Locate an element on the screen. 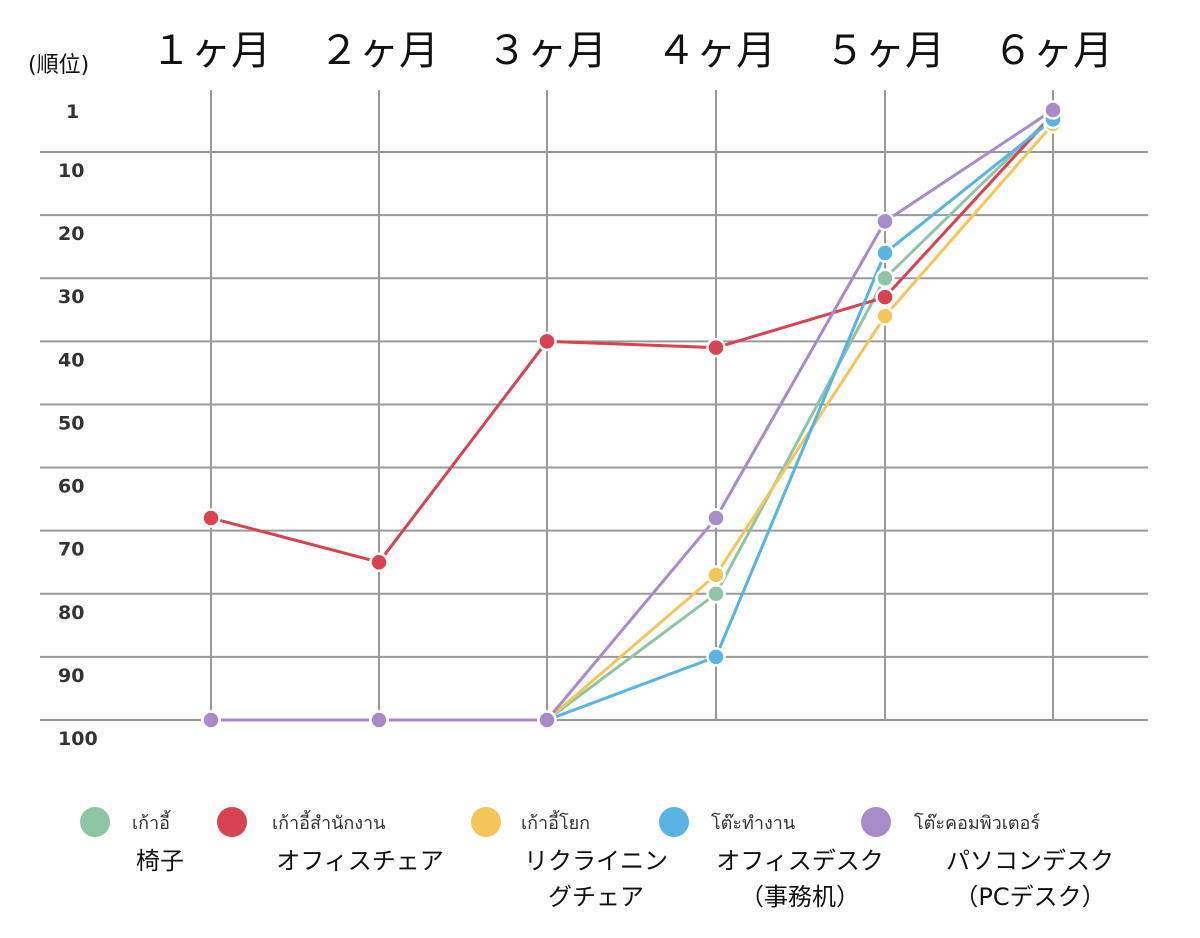  legend-label-japanese: 椅子 is located at coordinates (160, 861).